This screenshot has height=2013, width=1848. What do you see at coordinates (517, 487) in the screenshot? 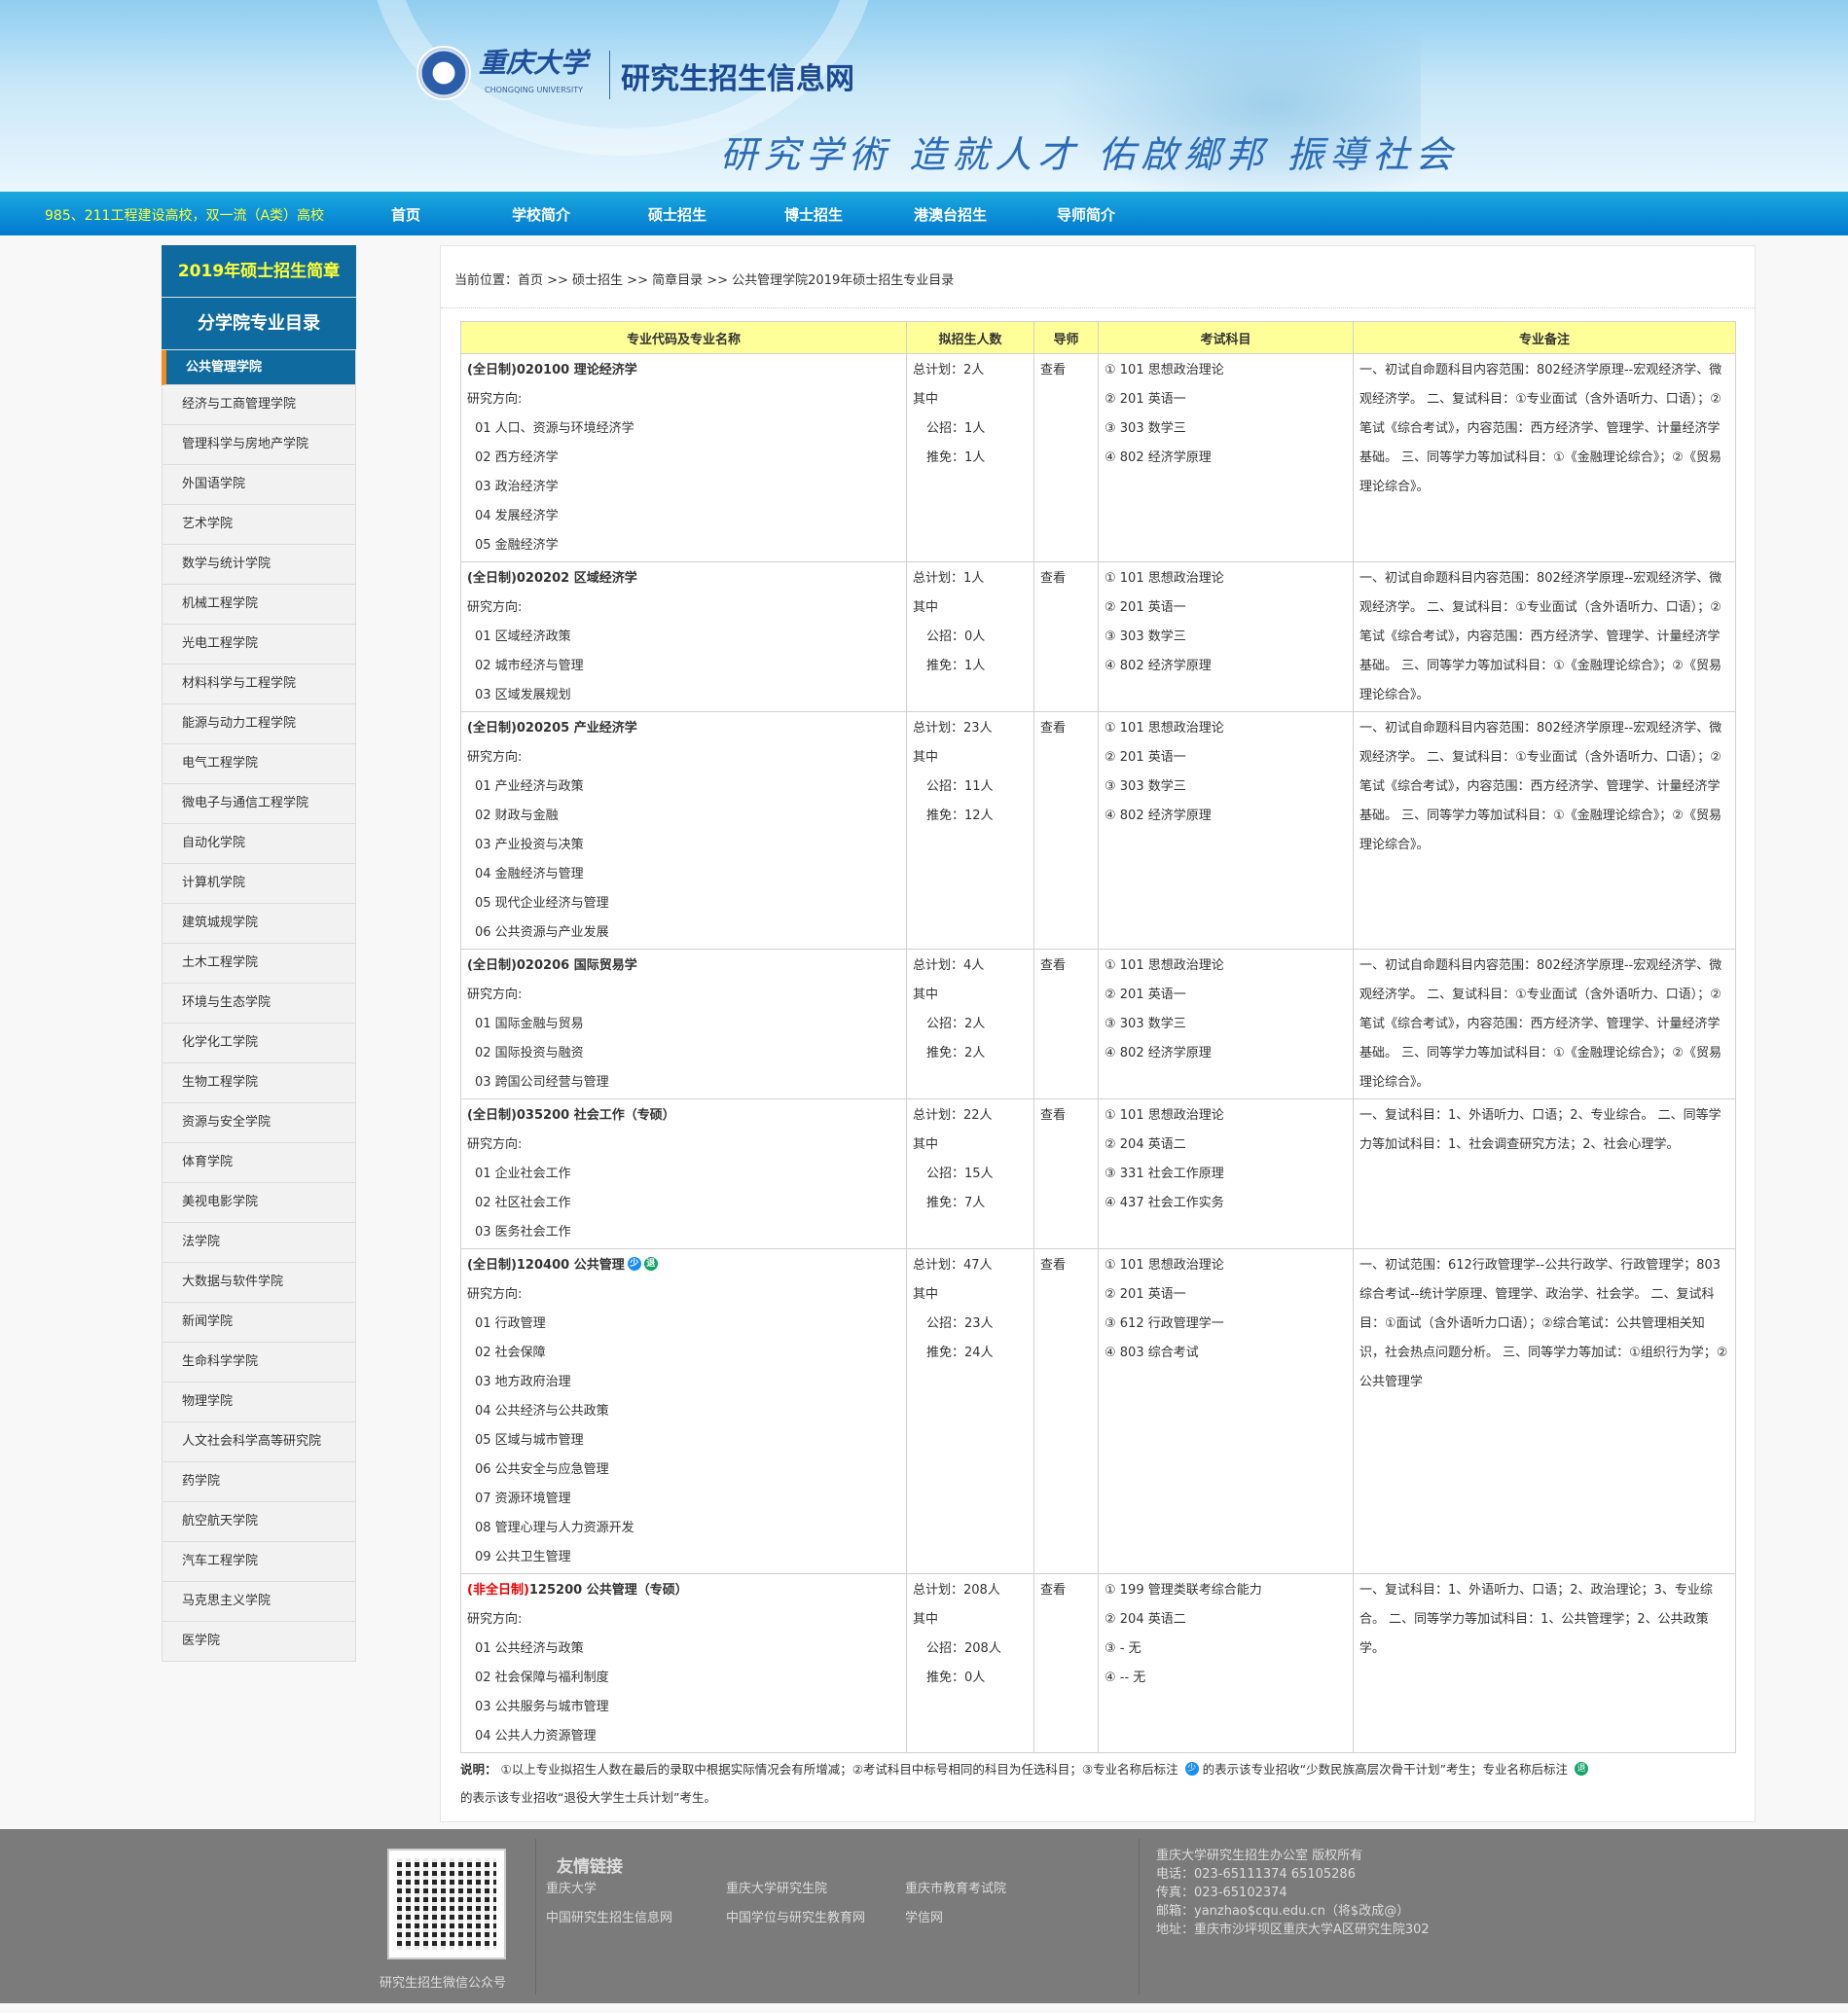
I see `research-direction: 03 政治经济学` at bounding box center [517, 487].